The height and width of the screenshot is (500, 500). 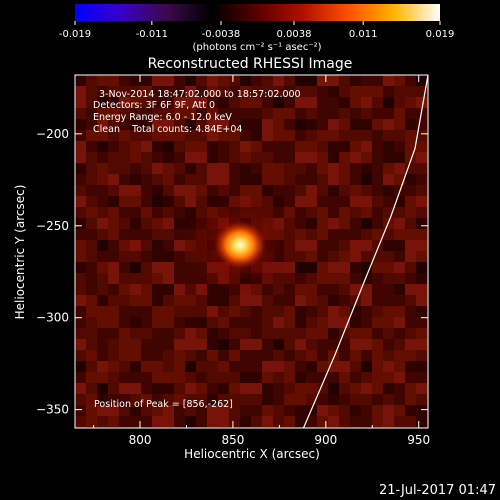 I want to click on annotation-clean-counts: Clean Total counts: 4.84E+04, so click(x=167, y=129).